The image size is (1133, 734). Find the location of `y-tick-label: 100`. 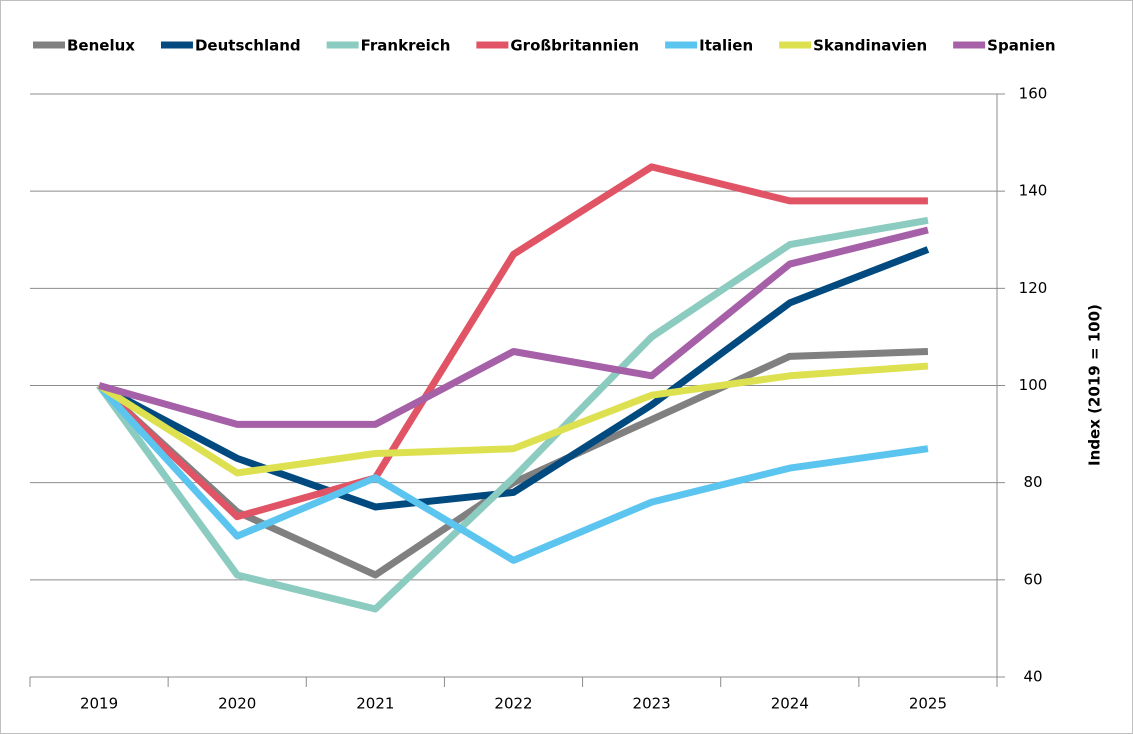

y-tick-label: 100 is located at coordinates (1033, 385).